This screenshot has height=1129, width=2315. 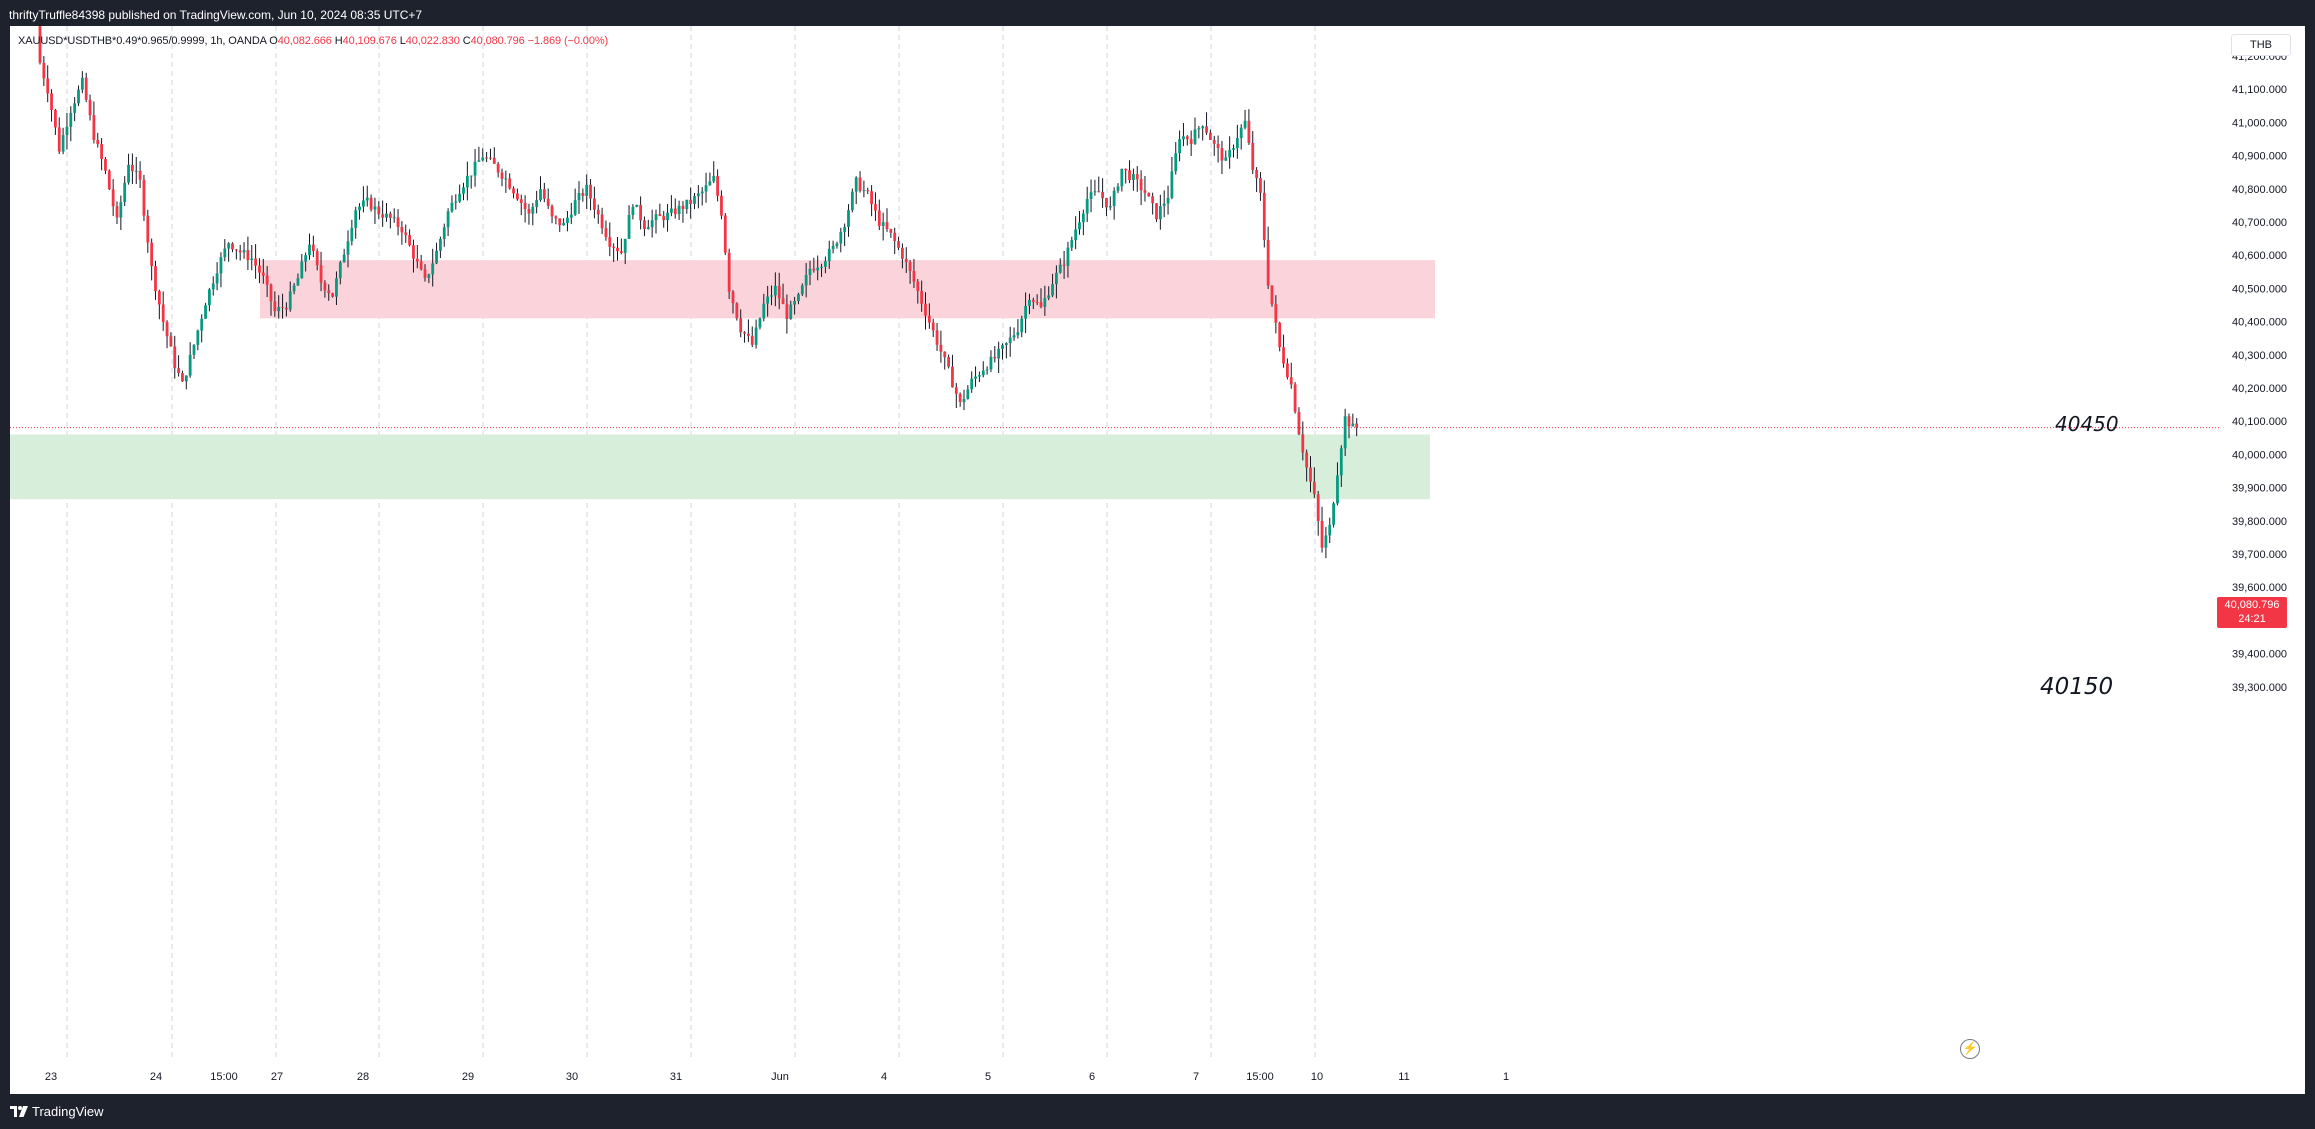 What do you see at coordinates (676, 1077) in the screenshot?
I see `x-tick-label: 31` at bounding box center [676, 1077].